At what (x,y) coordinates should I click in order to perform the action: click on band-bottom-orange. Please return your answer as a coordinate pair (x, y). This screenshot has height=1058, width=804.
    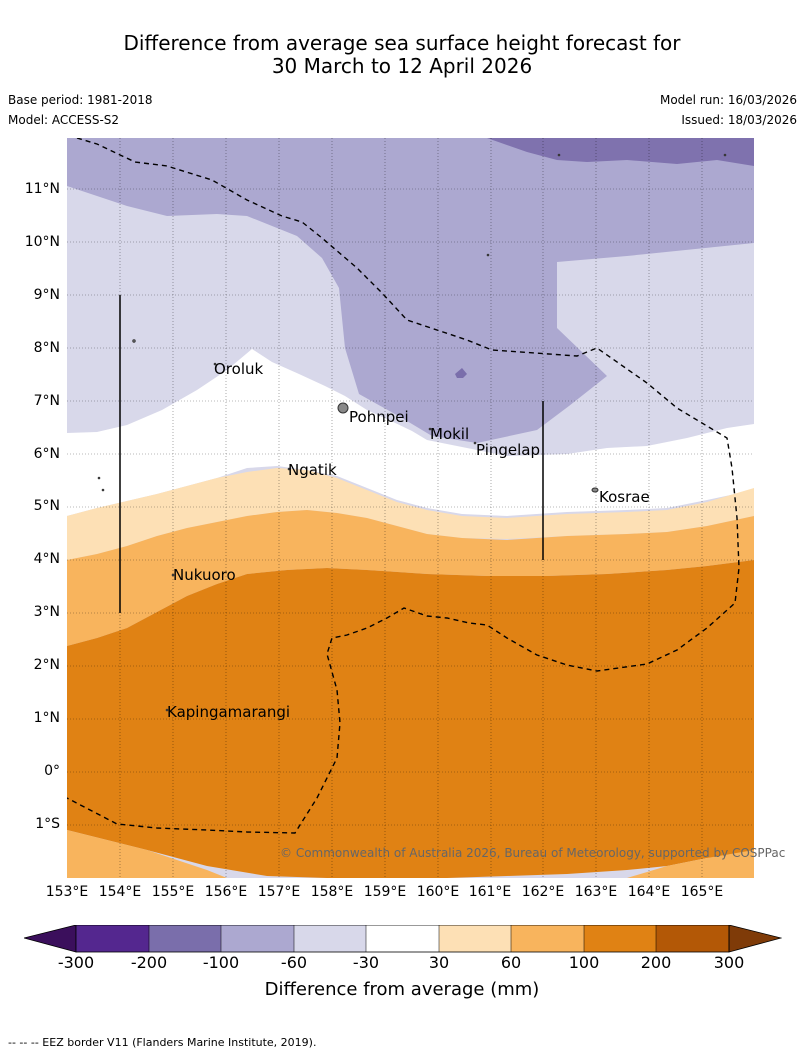
    Looking at the image, I should click on (147, 854).